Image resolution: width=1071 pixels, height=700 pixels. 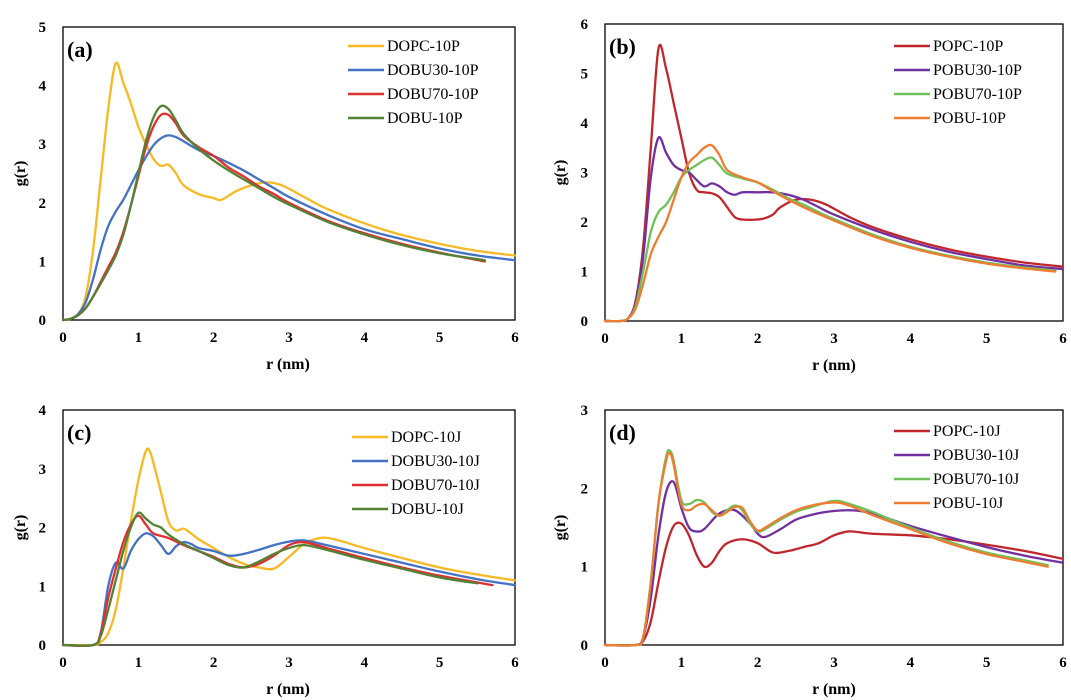 I want to click on legend: POPC-10J POBU30-10J POBU70-10J POBU-10J, so click(x=956, y=467).